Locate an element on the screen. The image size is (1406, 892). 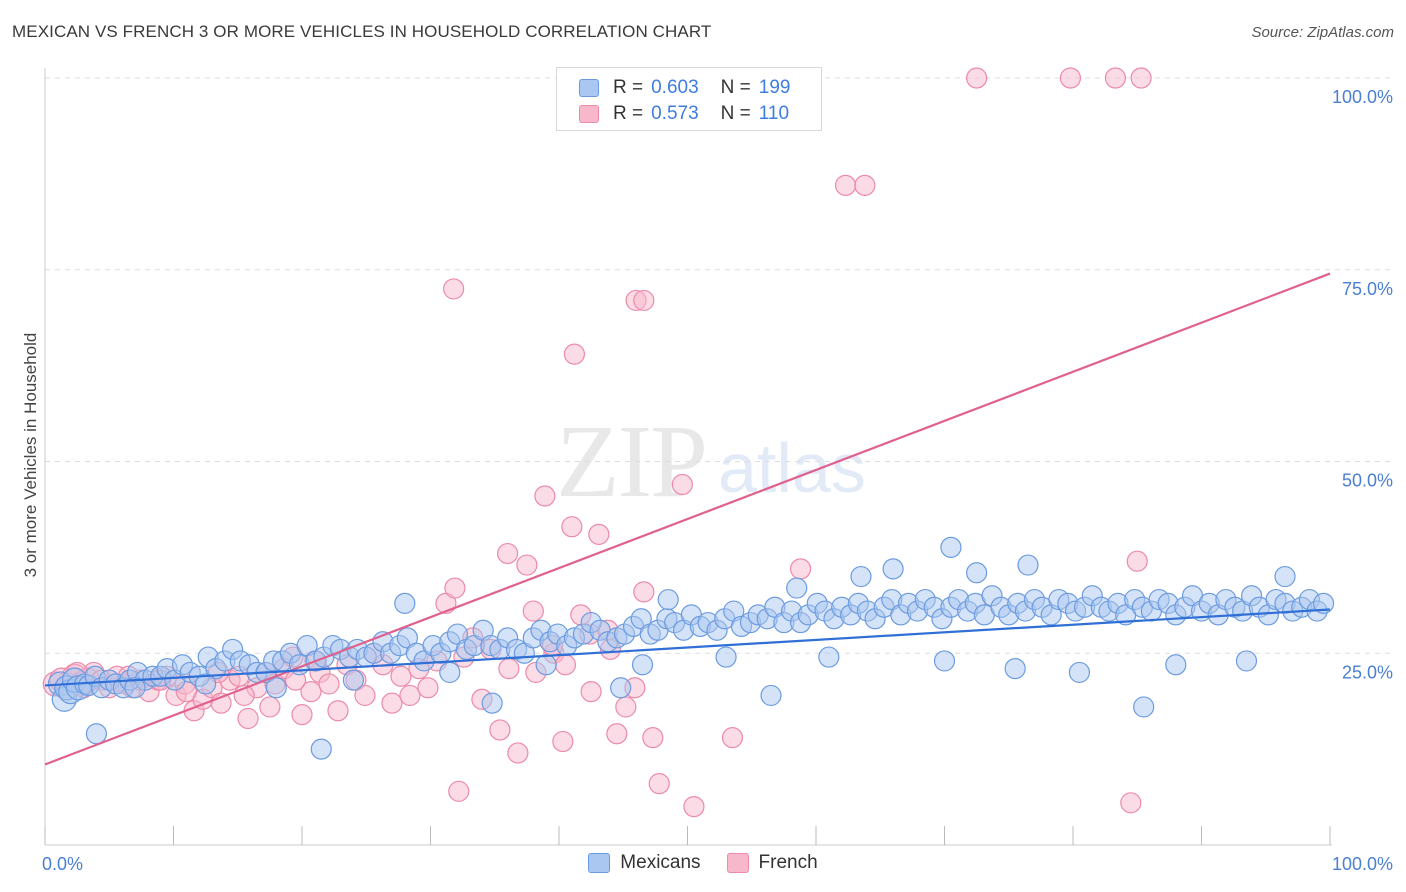
series-legend: Mexicans French is located at coordinates (703, 863).